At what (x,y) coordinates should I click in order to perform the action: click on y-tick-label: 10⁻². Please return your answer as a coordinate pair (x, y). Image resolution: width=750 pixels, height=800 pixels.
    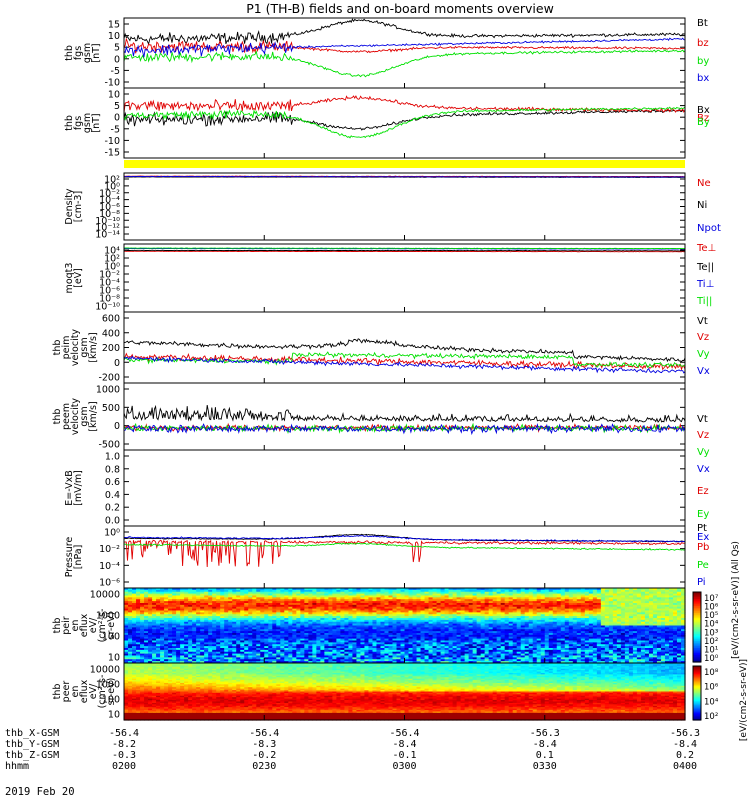
    Looking at the image, I should click on (109, 549).